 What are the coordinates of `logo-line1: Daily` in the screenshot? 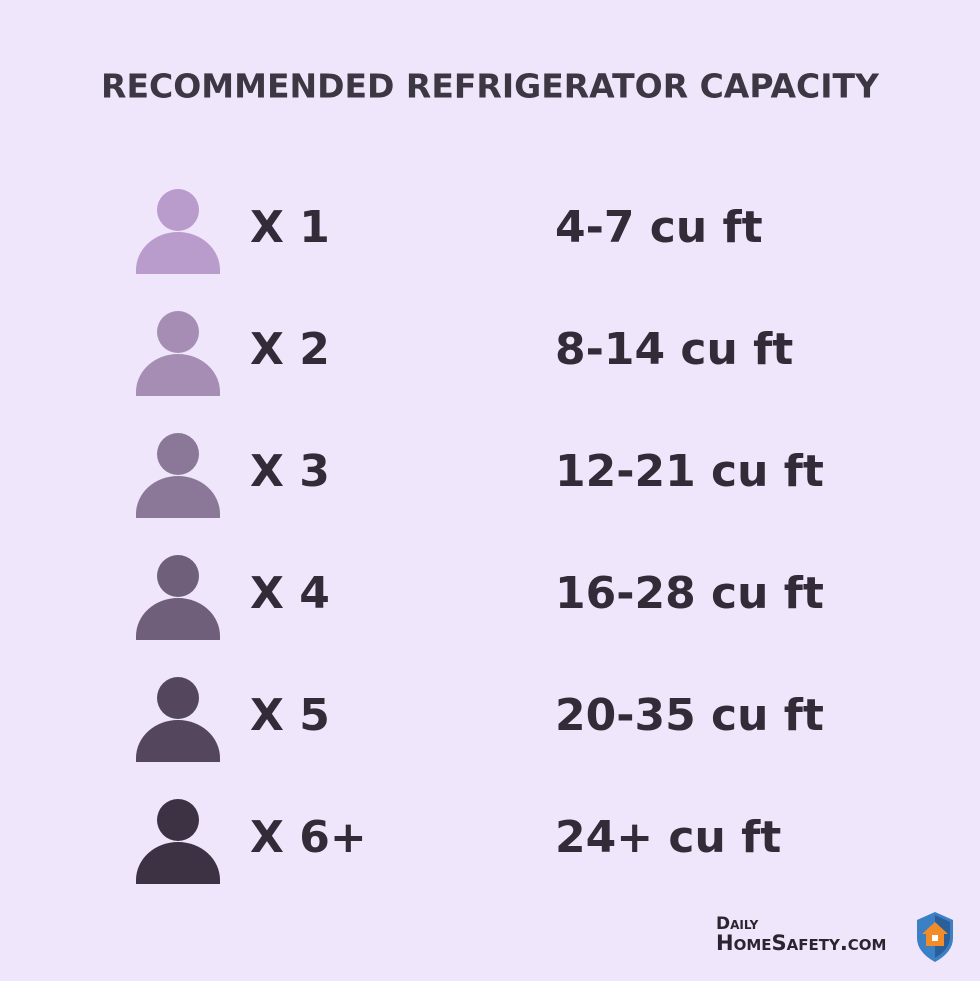 It's located at (737, 924).